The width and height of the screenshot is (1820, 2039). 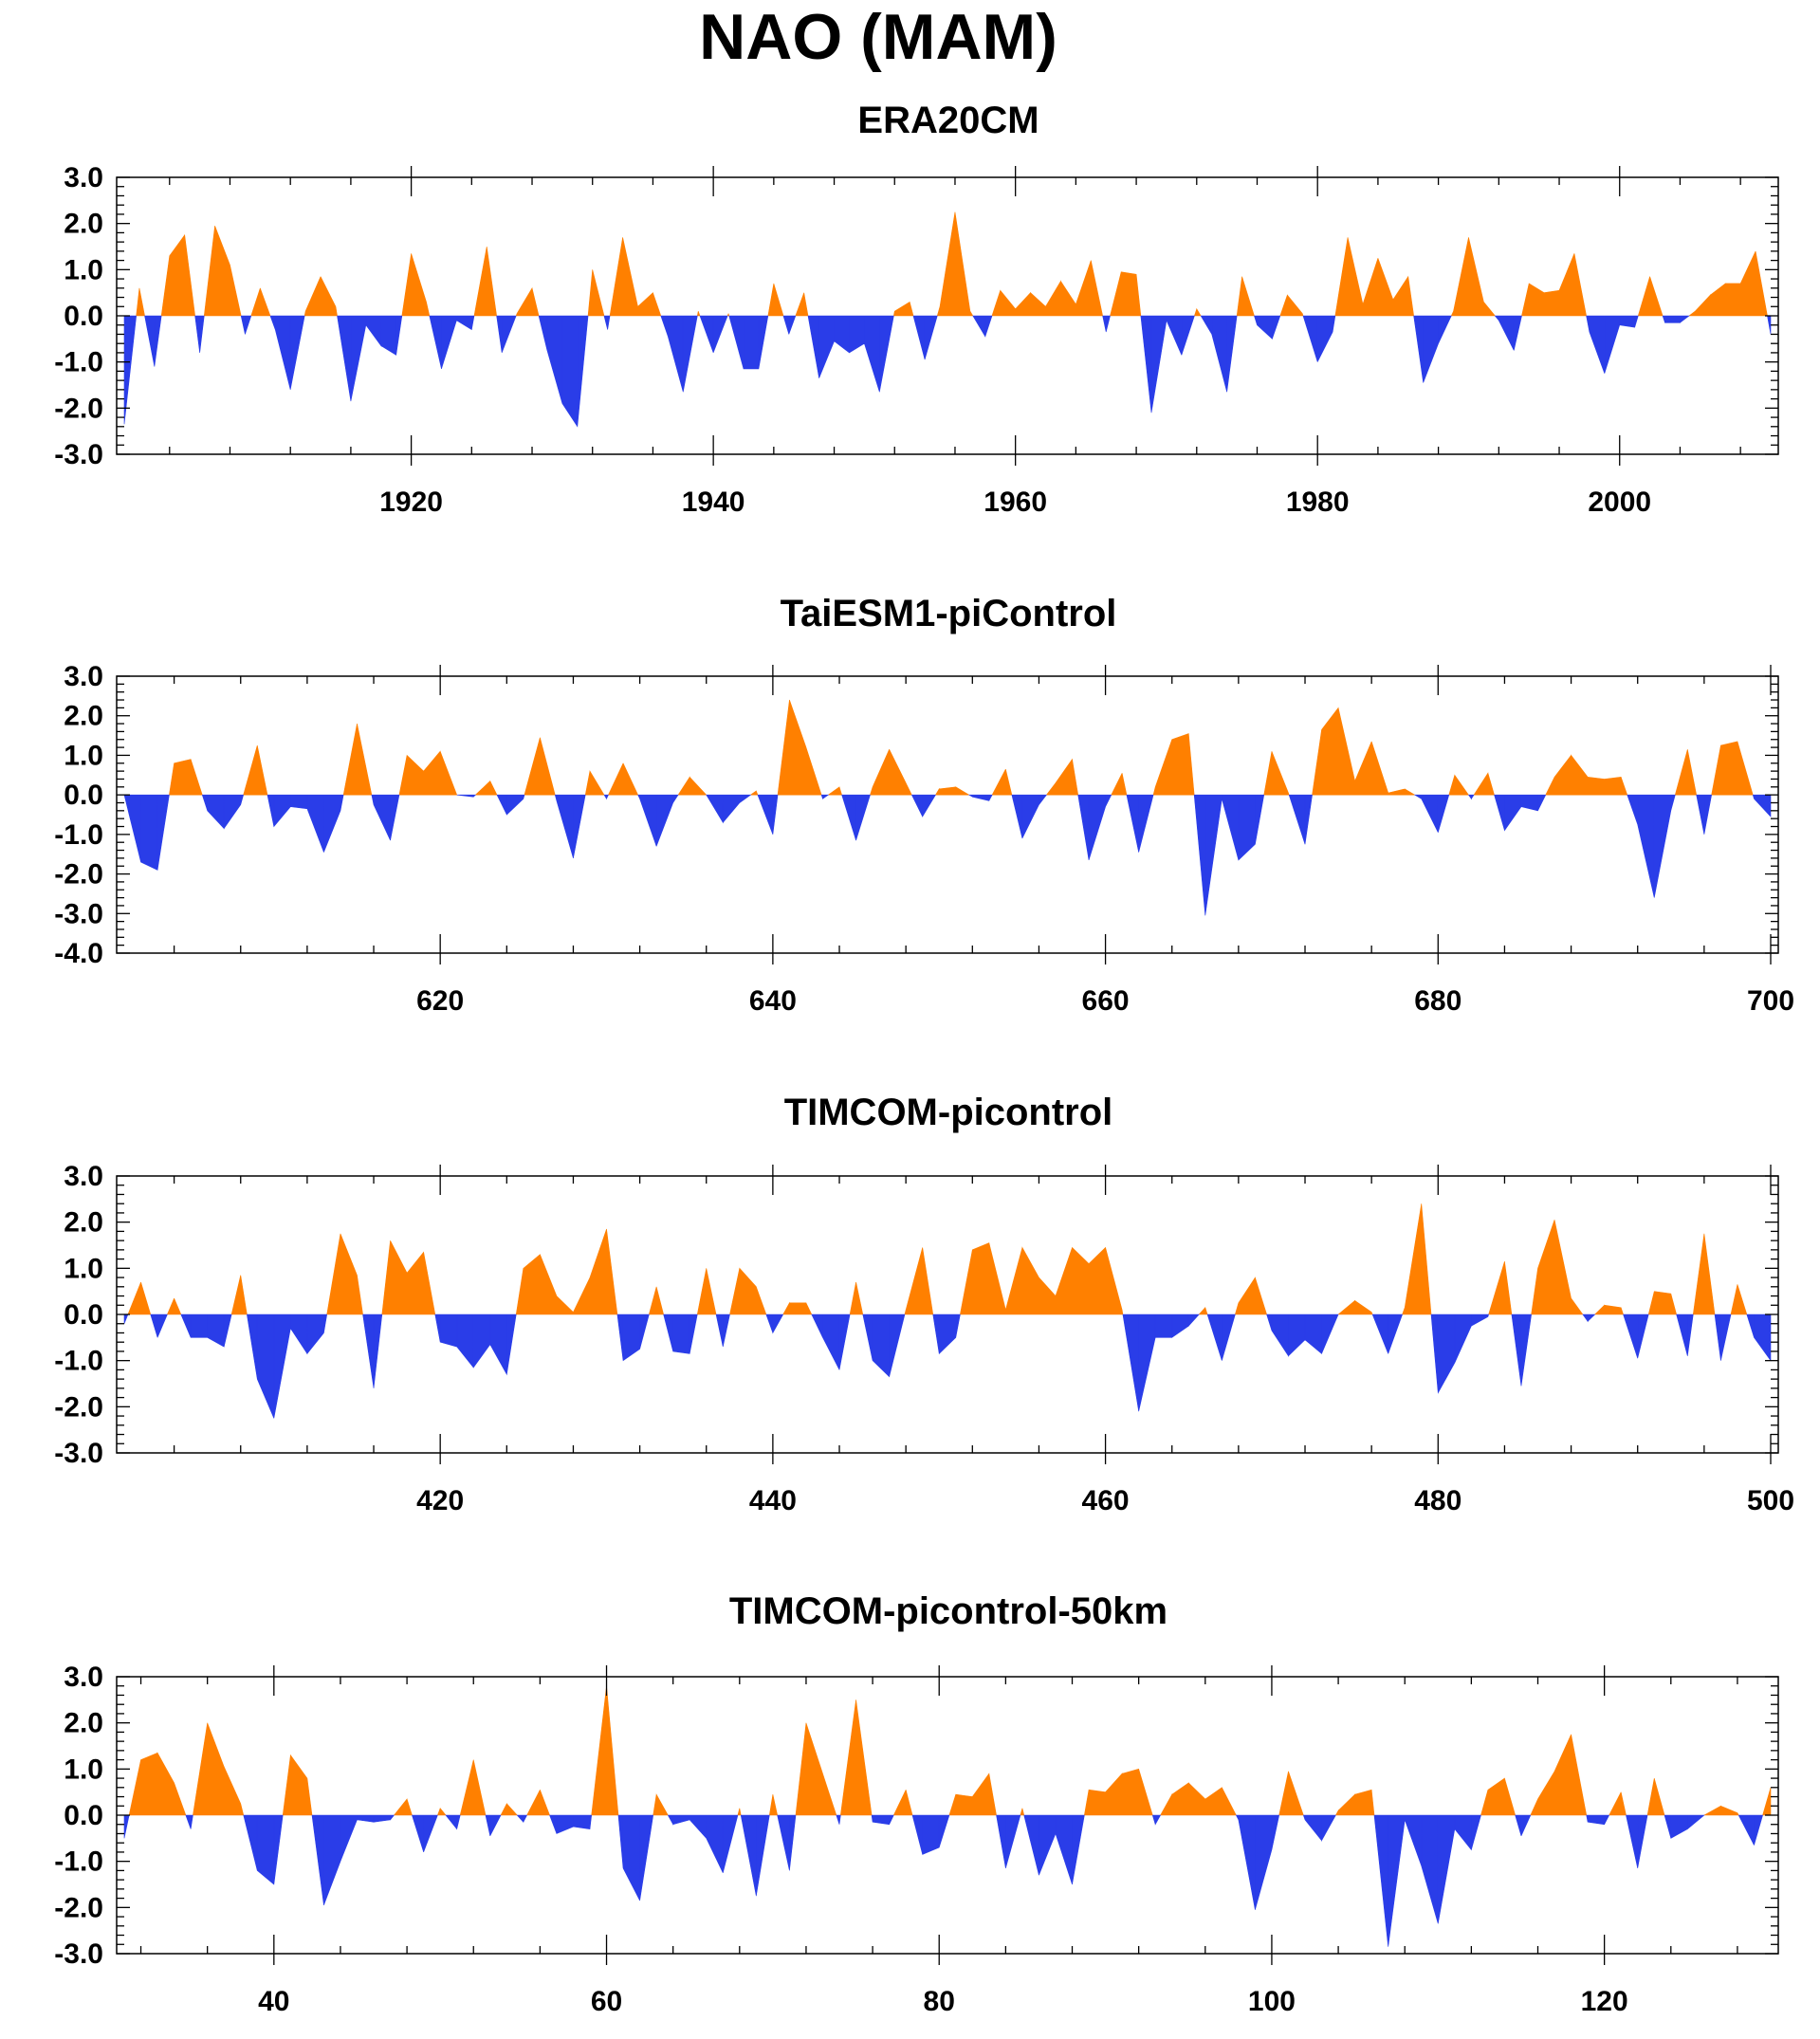 What do you see at coordinates (878, 37) in the screenshot?
I see `figure-title: NAO (MAM)` at bounding box center [878, 37].